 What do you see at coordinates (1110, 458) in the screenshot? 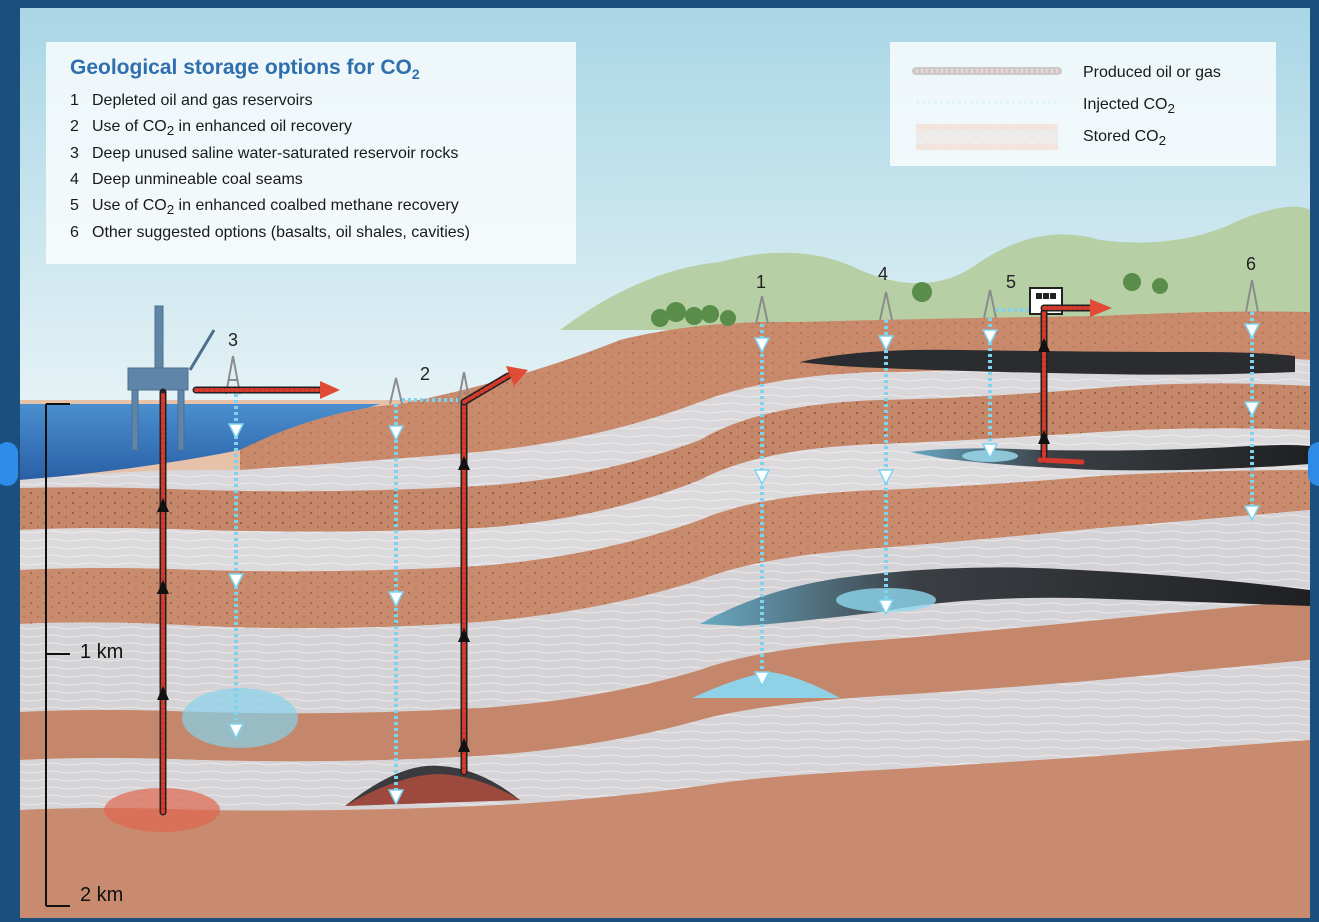
I see `coal-seam-middle` at bounding box center [1110, 458].